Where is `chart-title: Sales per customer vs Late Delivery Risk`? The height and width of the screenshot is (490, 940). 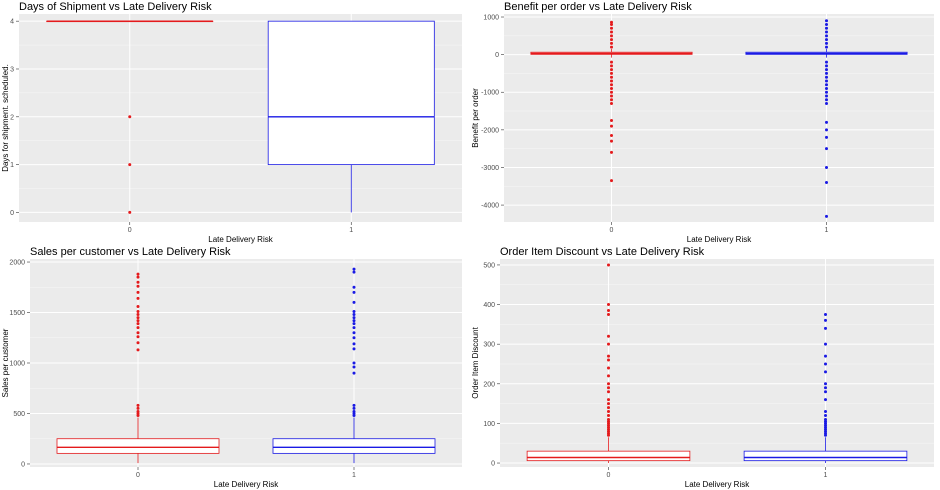
chart-title: Sales per customer vs Late Delivery Risk is located at coordinates (130, 252).